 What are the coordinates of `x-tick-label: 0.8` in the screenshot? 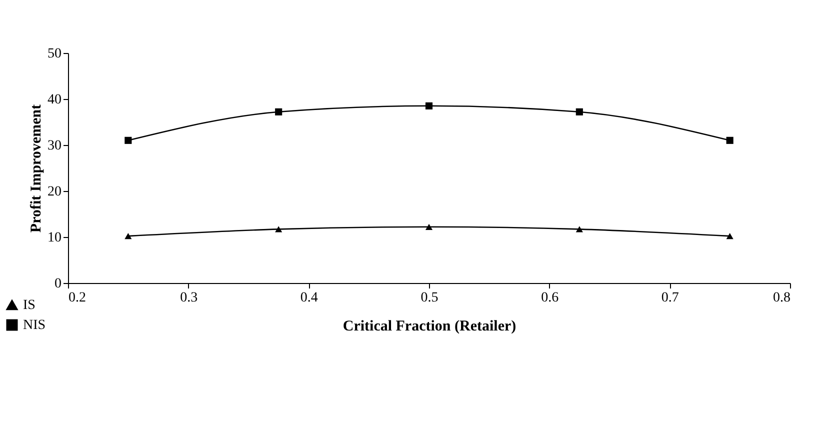 It's located at (781, 298).